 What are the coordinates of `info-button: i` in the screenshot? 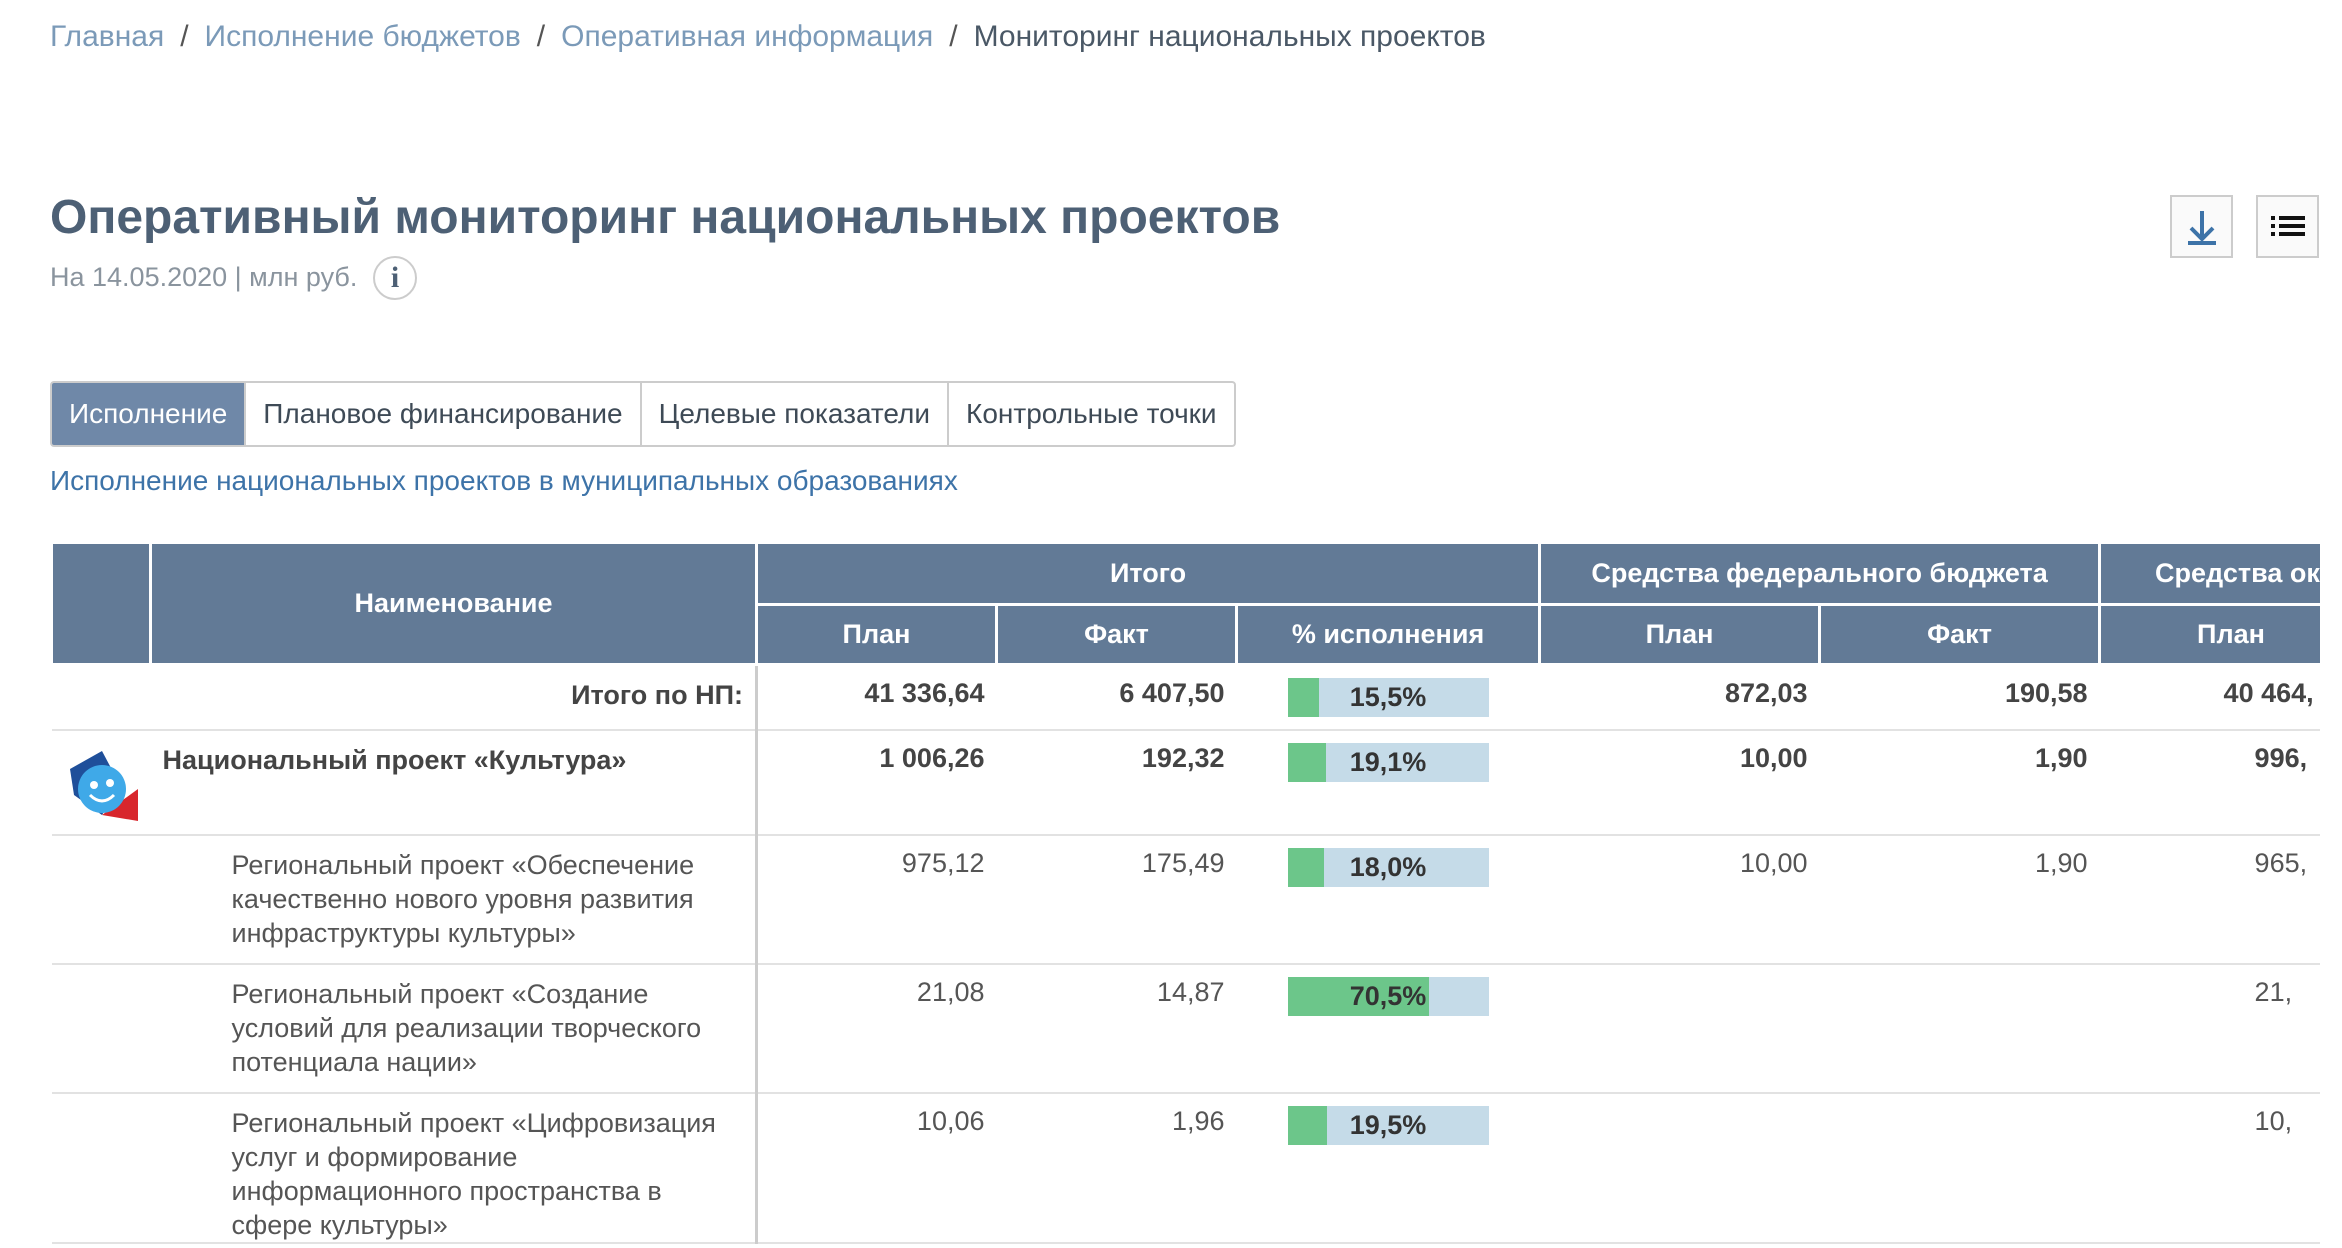 It's located at (395, 278).